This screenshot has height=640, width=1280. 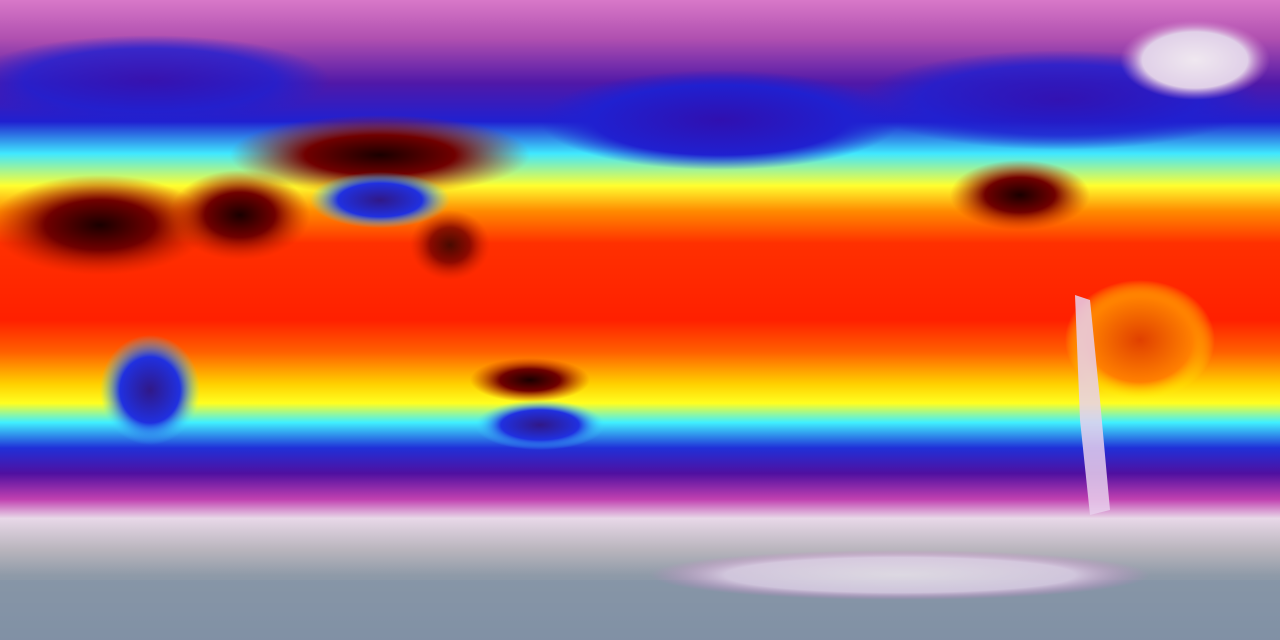 What do you see at coordinates (1092, 405) in the screenshot?
I see `andes-cold-strip` at bounding box center [1092, 405].